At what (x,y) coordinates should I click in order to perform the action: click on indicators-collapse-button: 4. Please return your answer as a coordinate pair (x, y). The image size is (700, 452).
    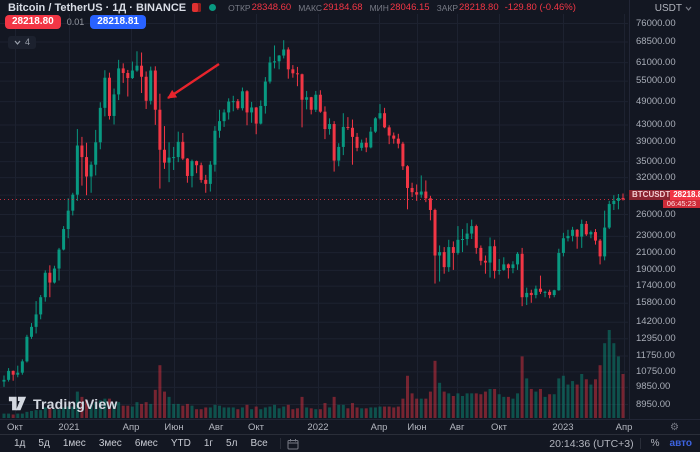
    Looking at the image, I should click on (22, 42).